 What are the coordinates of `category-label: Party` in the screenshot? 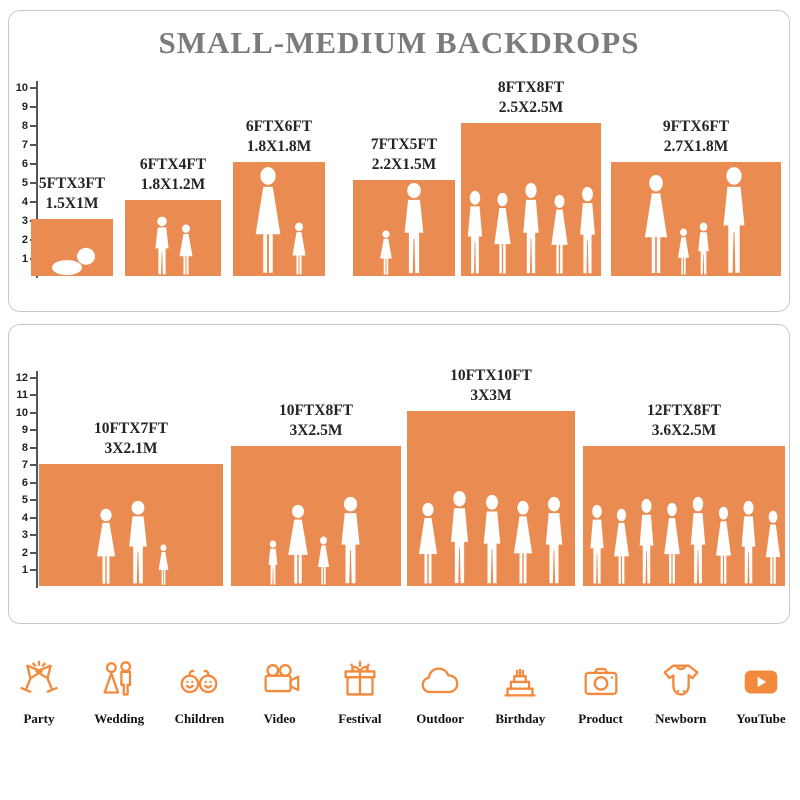 It's located at (39, 718).